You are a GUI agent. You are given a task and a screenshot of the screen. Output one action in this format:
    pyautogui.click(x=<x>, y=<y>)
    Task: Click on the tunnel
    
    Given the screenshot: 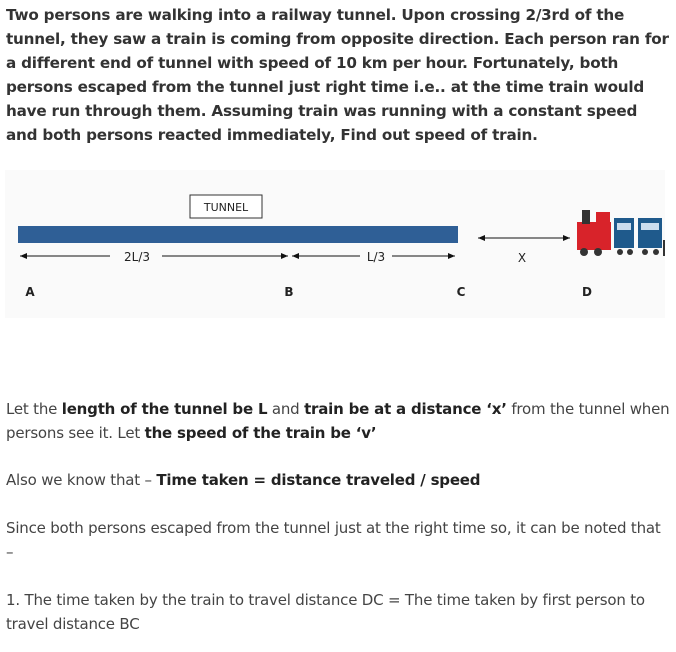 What is the action you would take?
    pyautogui.click(x=238, y=234)
    